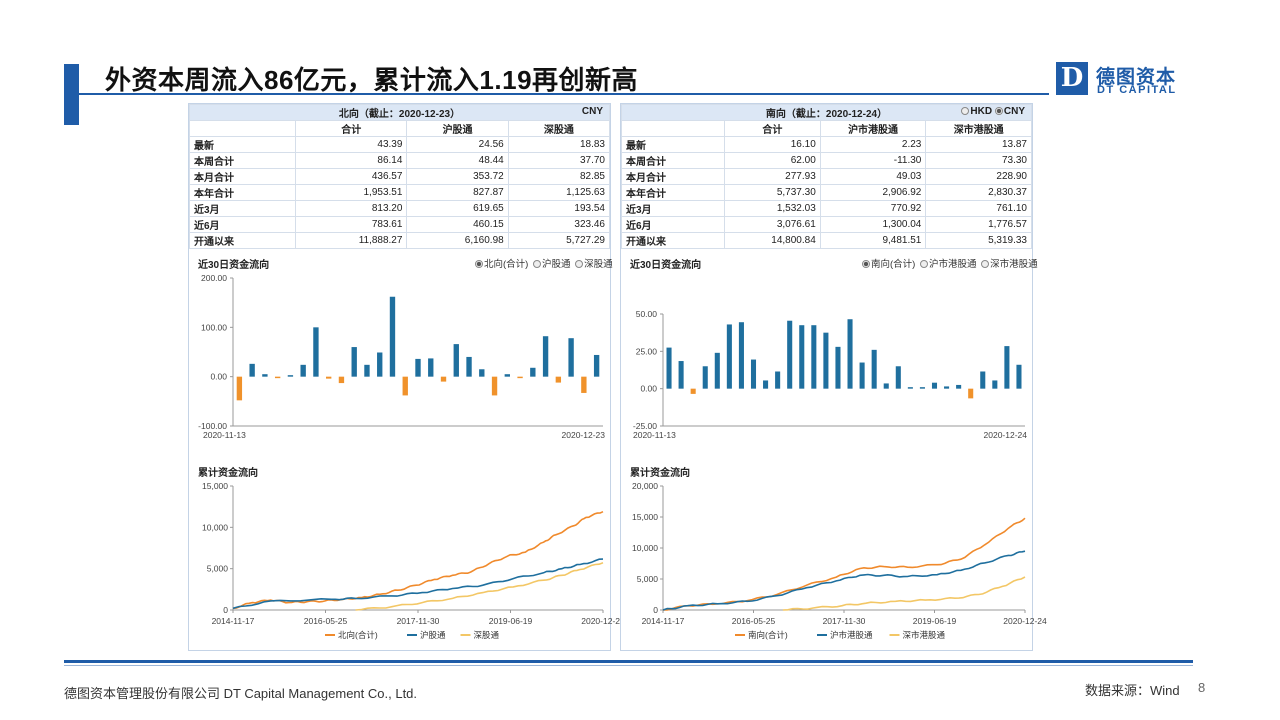 The width and height of the screenshot is (1280, 720). Describe the element at coordinates (501, 264) in the screenshot. I see `north-option-total: 北向(合计)` at that location.